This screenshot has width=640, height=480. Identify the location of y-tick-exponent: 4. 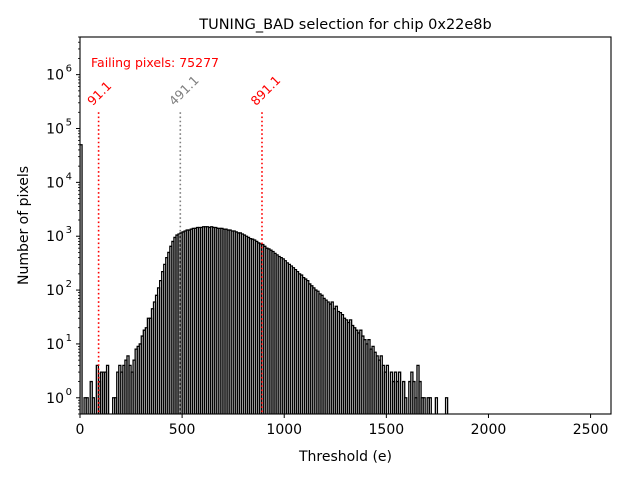
(69, 176).